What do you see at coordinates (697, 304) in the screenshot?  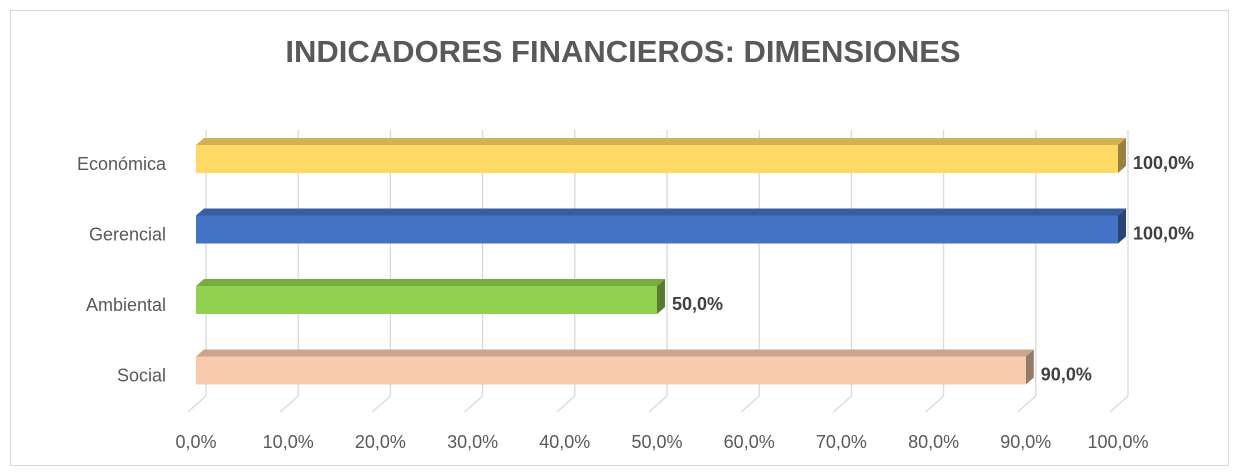 I see `value-label: 50,0%` at bounding box center [697, 304].